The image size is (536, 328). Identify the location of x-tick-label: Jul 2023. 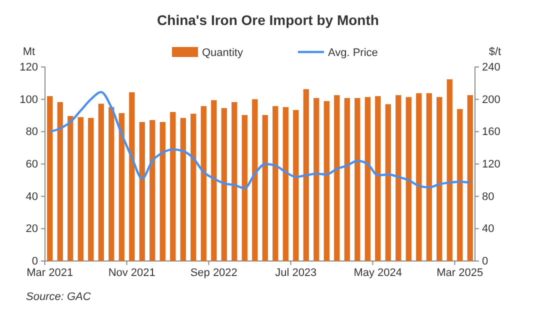
(296, 273).